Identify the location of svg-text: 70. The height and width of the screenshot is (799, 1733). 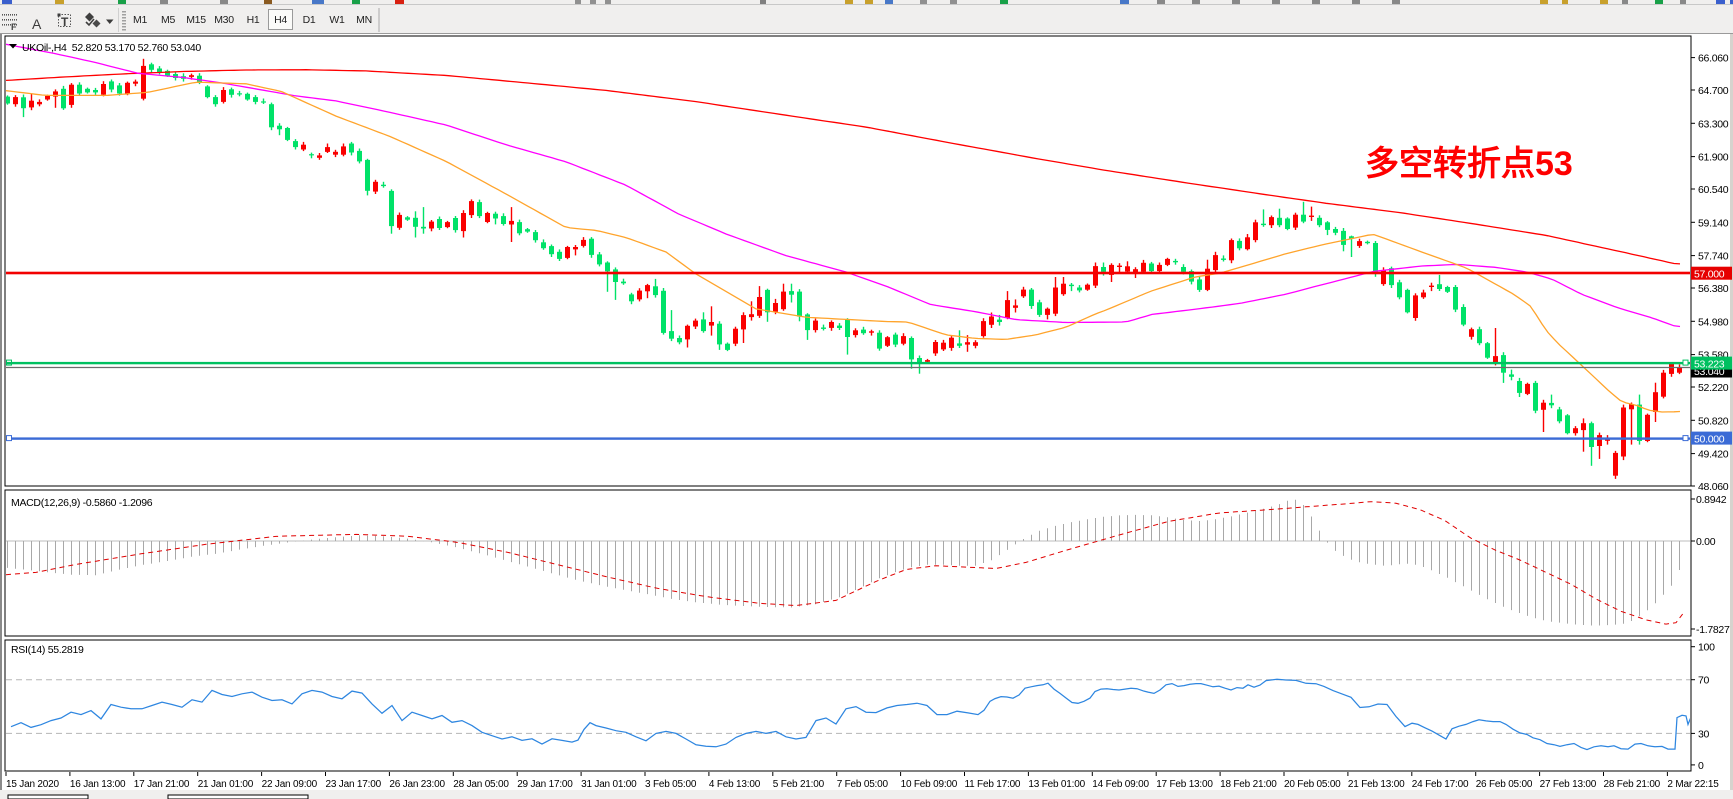
(1704, 681).